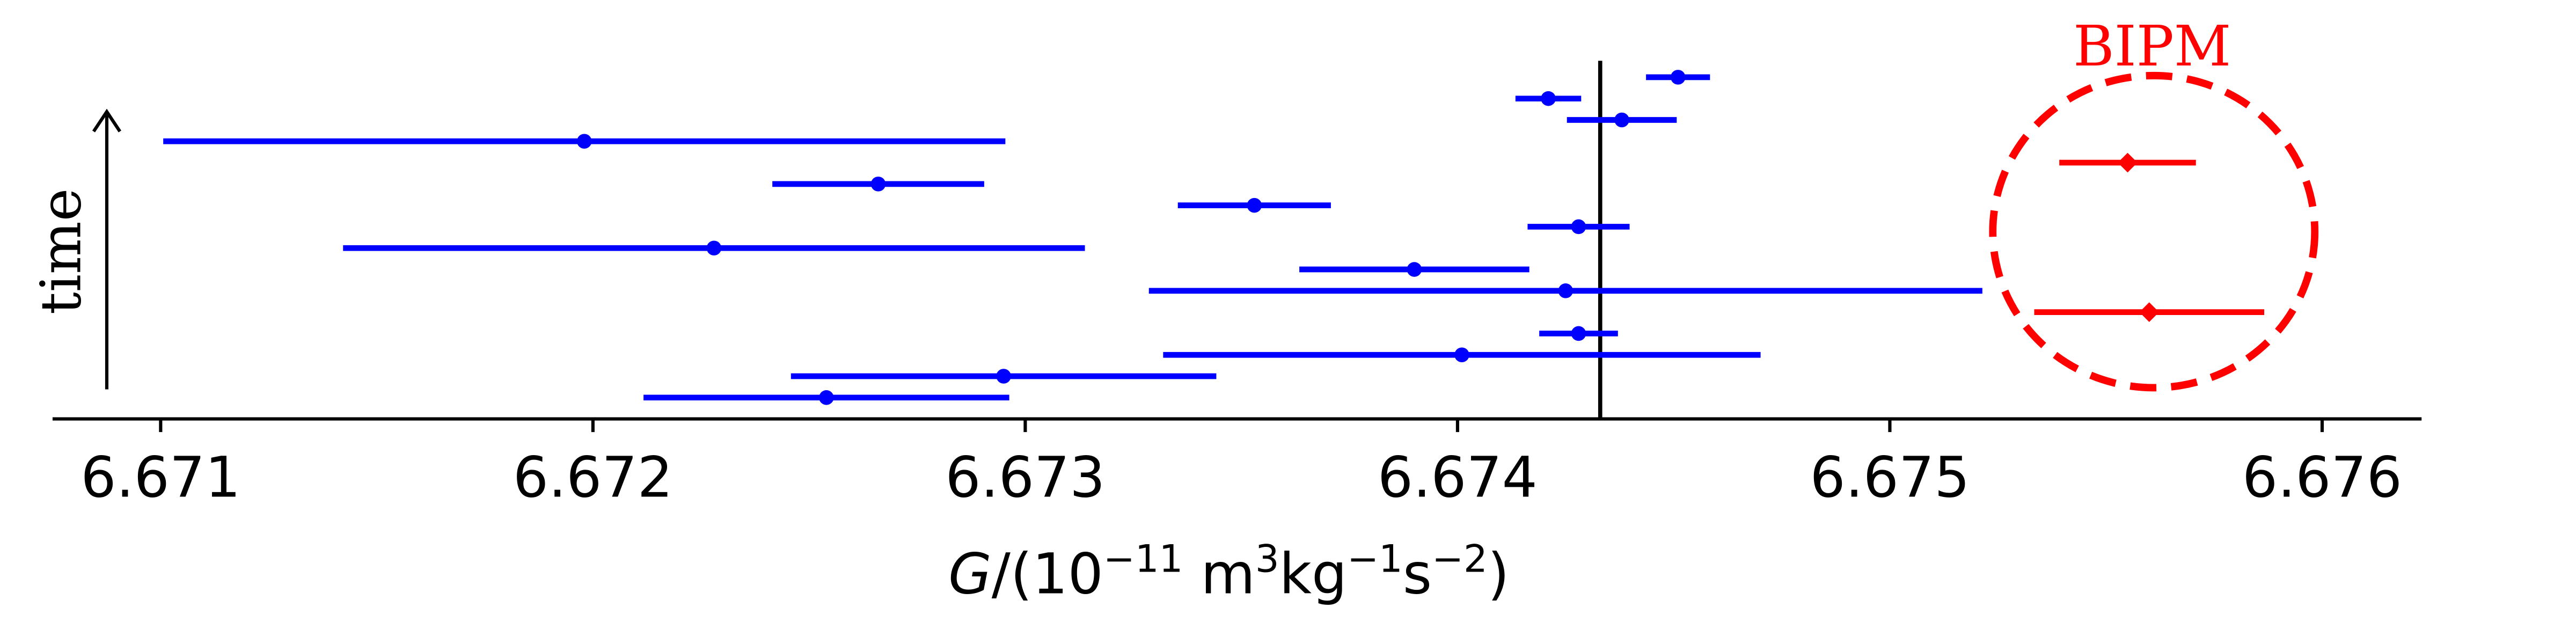 Image resolution: width=2576 pixels, height=644 pixels. Describe the element at coordinates (1890, 477) in the screenshot. I see `x-tick-label: 6.675` at that location.